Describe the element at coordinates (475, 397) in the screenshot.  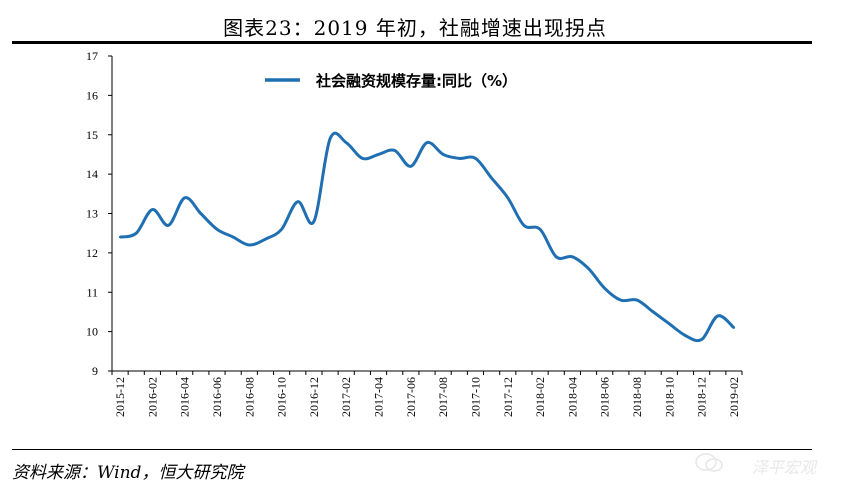
I see `x-tick-label: 2017-10` at that location.